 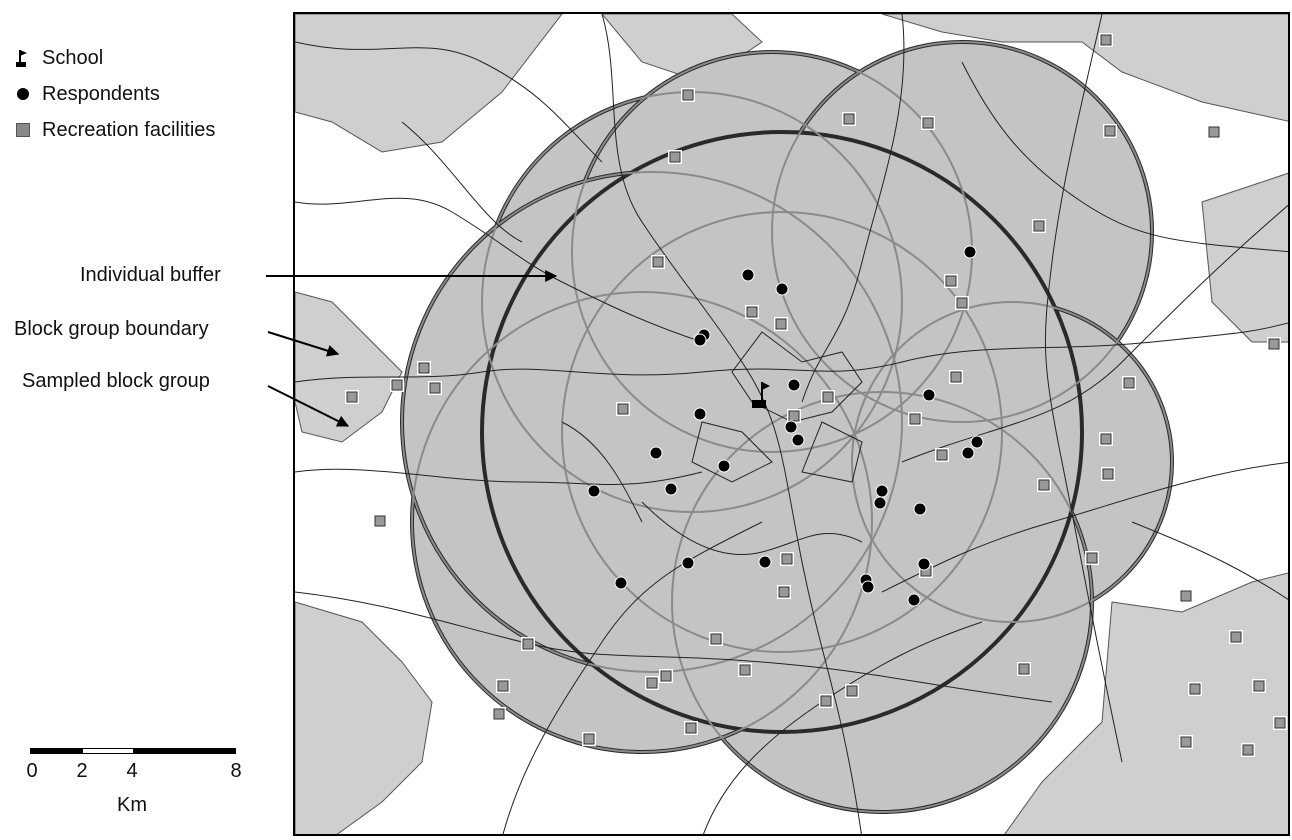 I want to click on legend-item-respondents: Respondents, so click(x=111, y=94).